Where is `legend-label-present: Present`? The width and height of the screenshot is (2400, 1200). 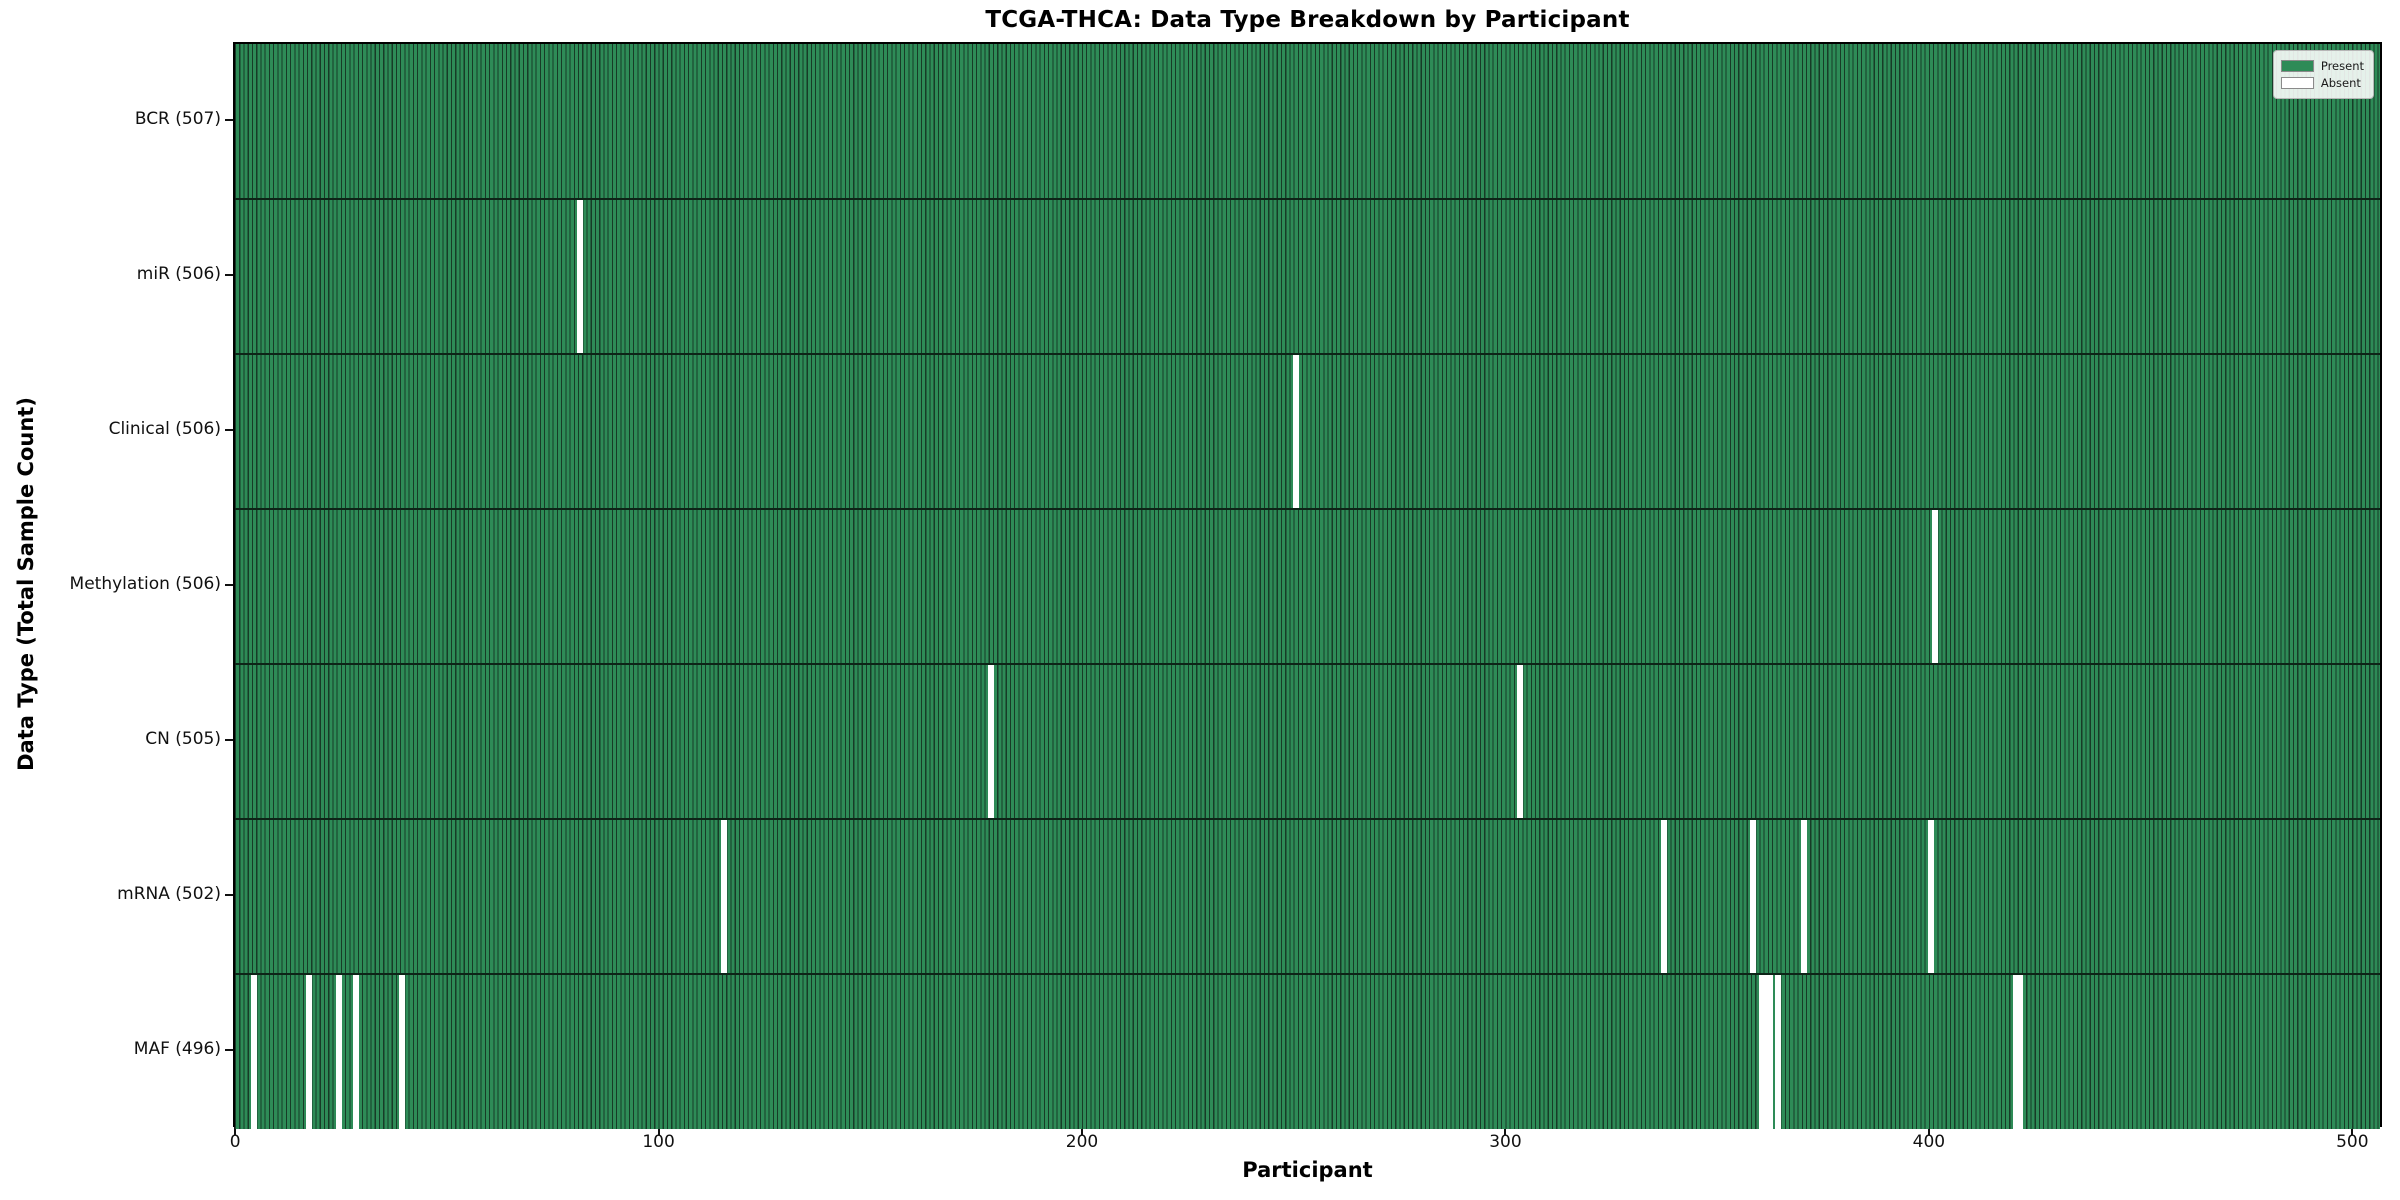 legend-label-present: Present is located at coordinates (2342, 66).